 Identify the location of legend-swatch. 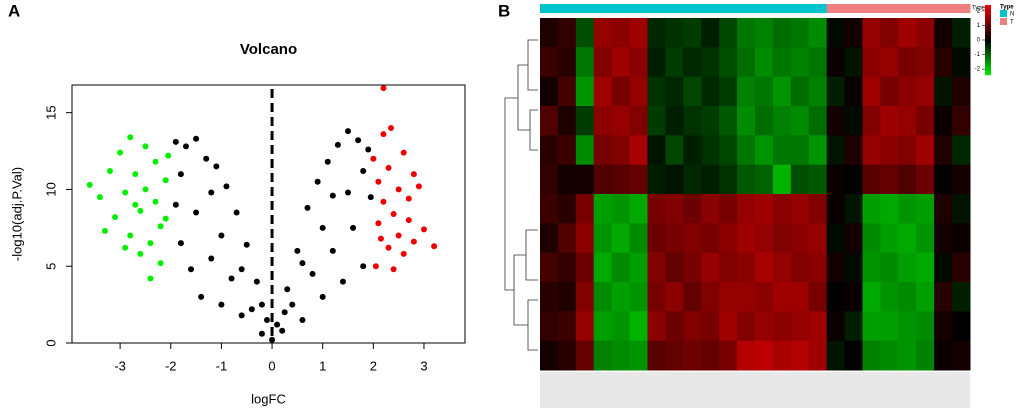
(1003, 13).